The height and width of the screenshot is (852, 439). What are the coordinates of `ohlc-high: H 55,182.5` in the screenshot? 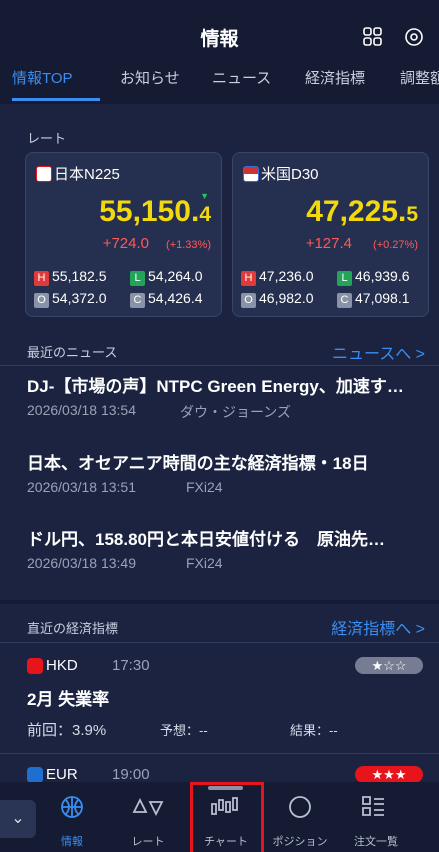 It's located at (70, 277).